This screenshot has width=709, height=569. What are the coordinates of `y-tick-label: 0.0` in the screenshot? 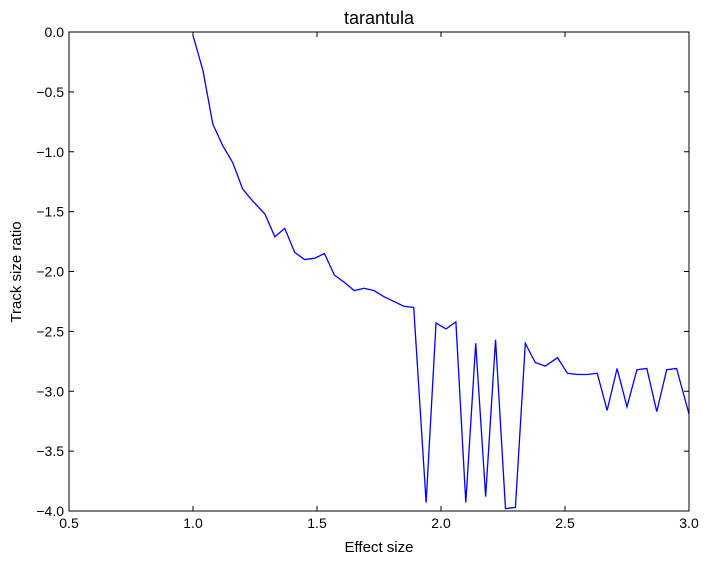 It's located at (55, 32).